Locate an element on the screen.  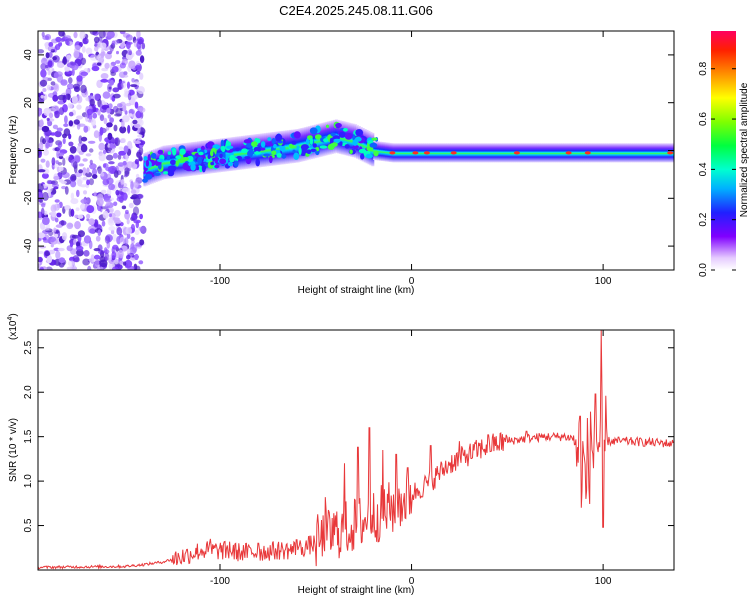
y-tick-label: 2.5 is located at coordinates (28, 347).